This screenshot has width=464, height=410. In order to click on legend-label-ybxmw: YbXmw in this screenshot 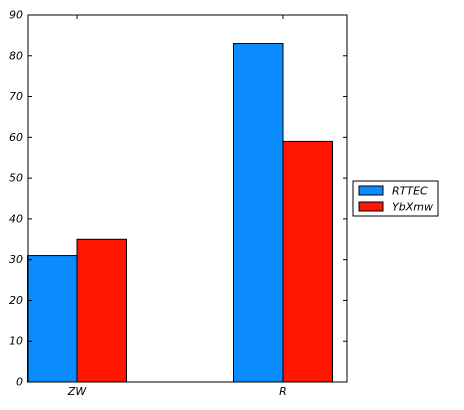, I will do `click(412, 207)`.